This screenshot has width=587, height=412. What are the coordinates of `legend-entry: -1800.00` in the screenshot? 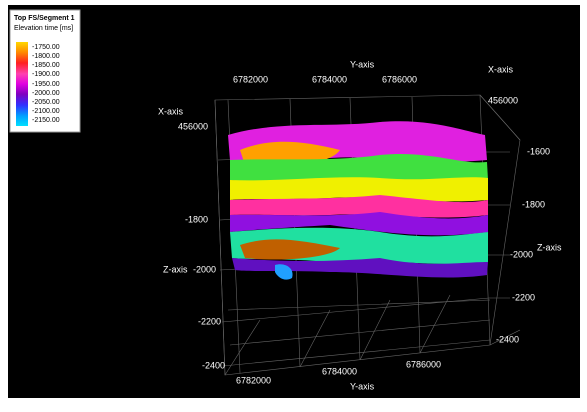 It's located at (46, 56).